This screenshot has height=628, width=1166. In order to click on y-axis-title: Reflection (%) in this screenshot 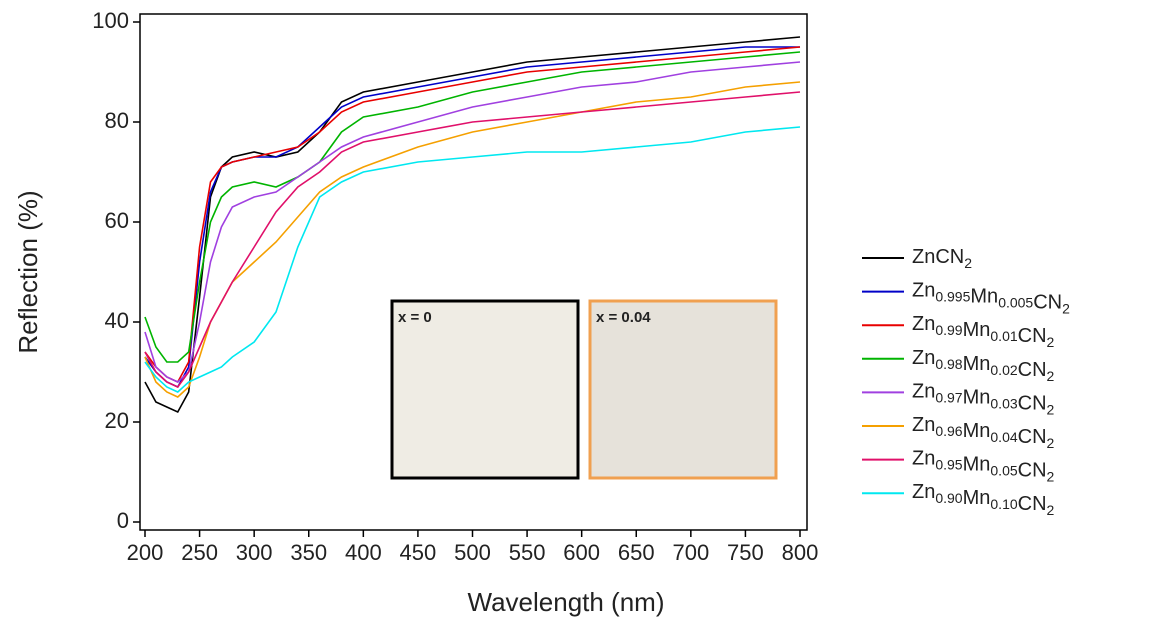, I will do `click(28, 271)`.